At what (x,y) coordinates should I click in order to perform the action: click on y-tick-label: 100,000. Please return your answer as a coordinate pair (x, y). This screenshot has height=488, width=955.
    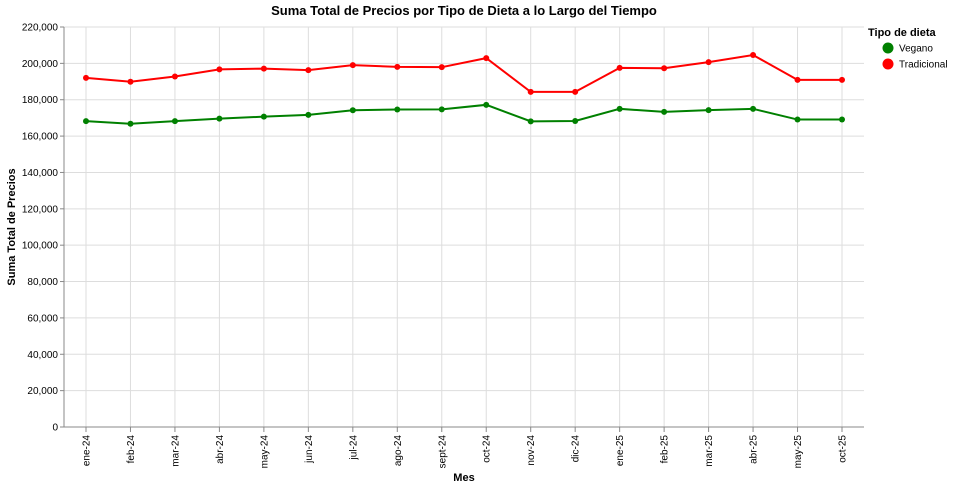
    Looking at the image, I should click on (40, 246).